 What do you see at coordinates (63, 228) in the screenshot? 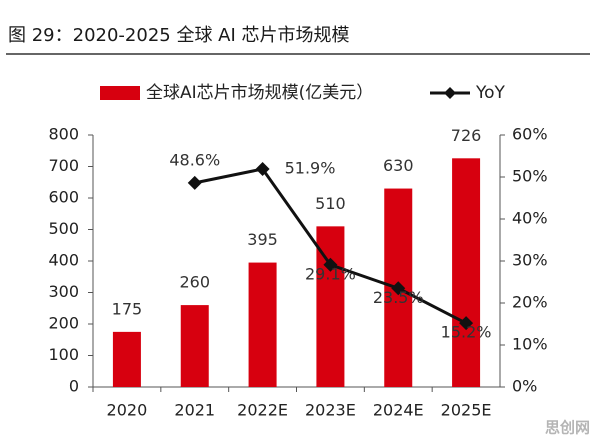
I see `y-tick-label: 500` at bounding box center [63, 228].